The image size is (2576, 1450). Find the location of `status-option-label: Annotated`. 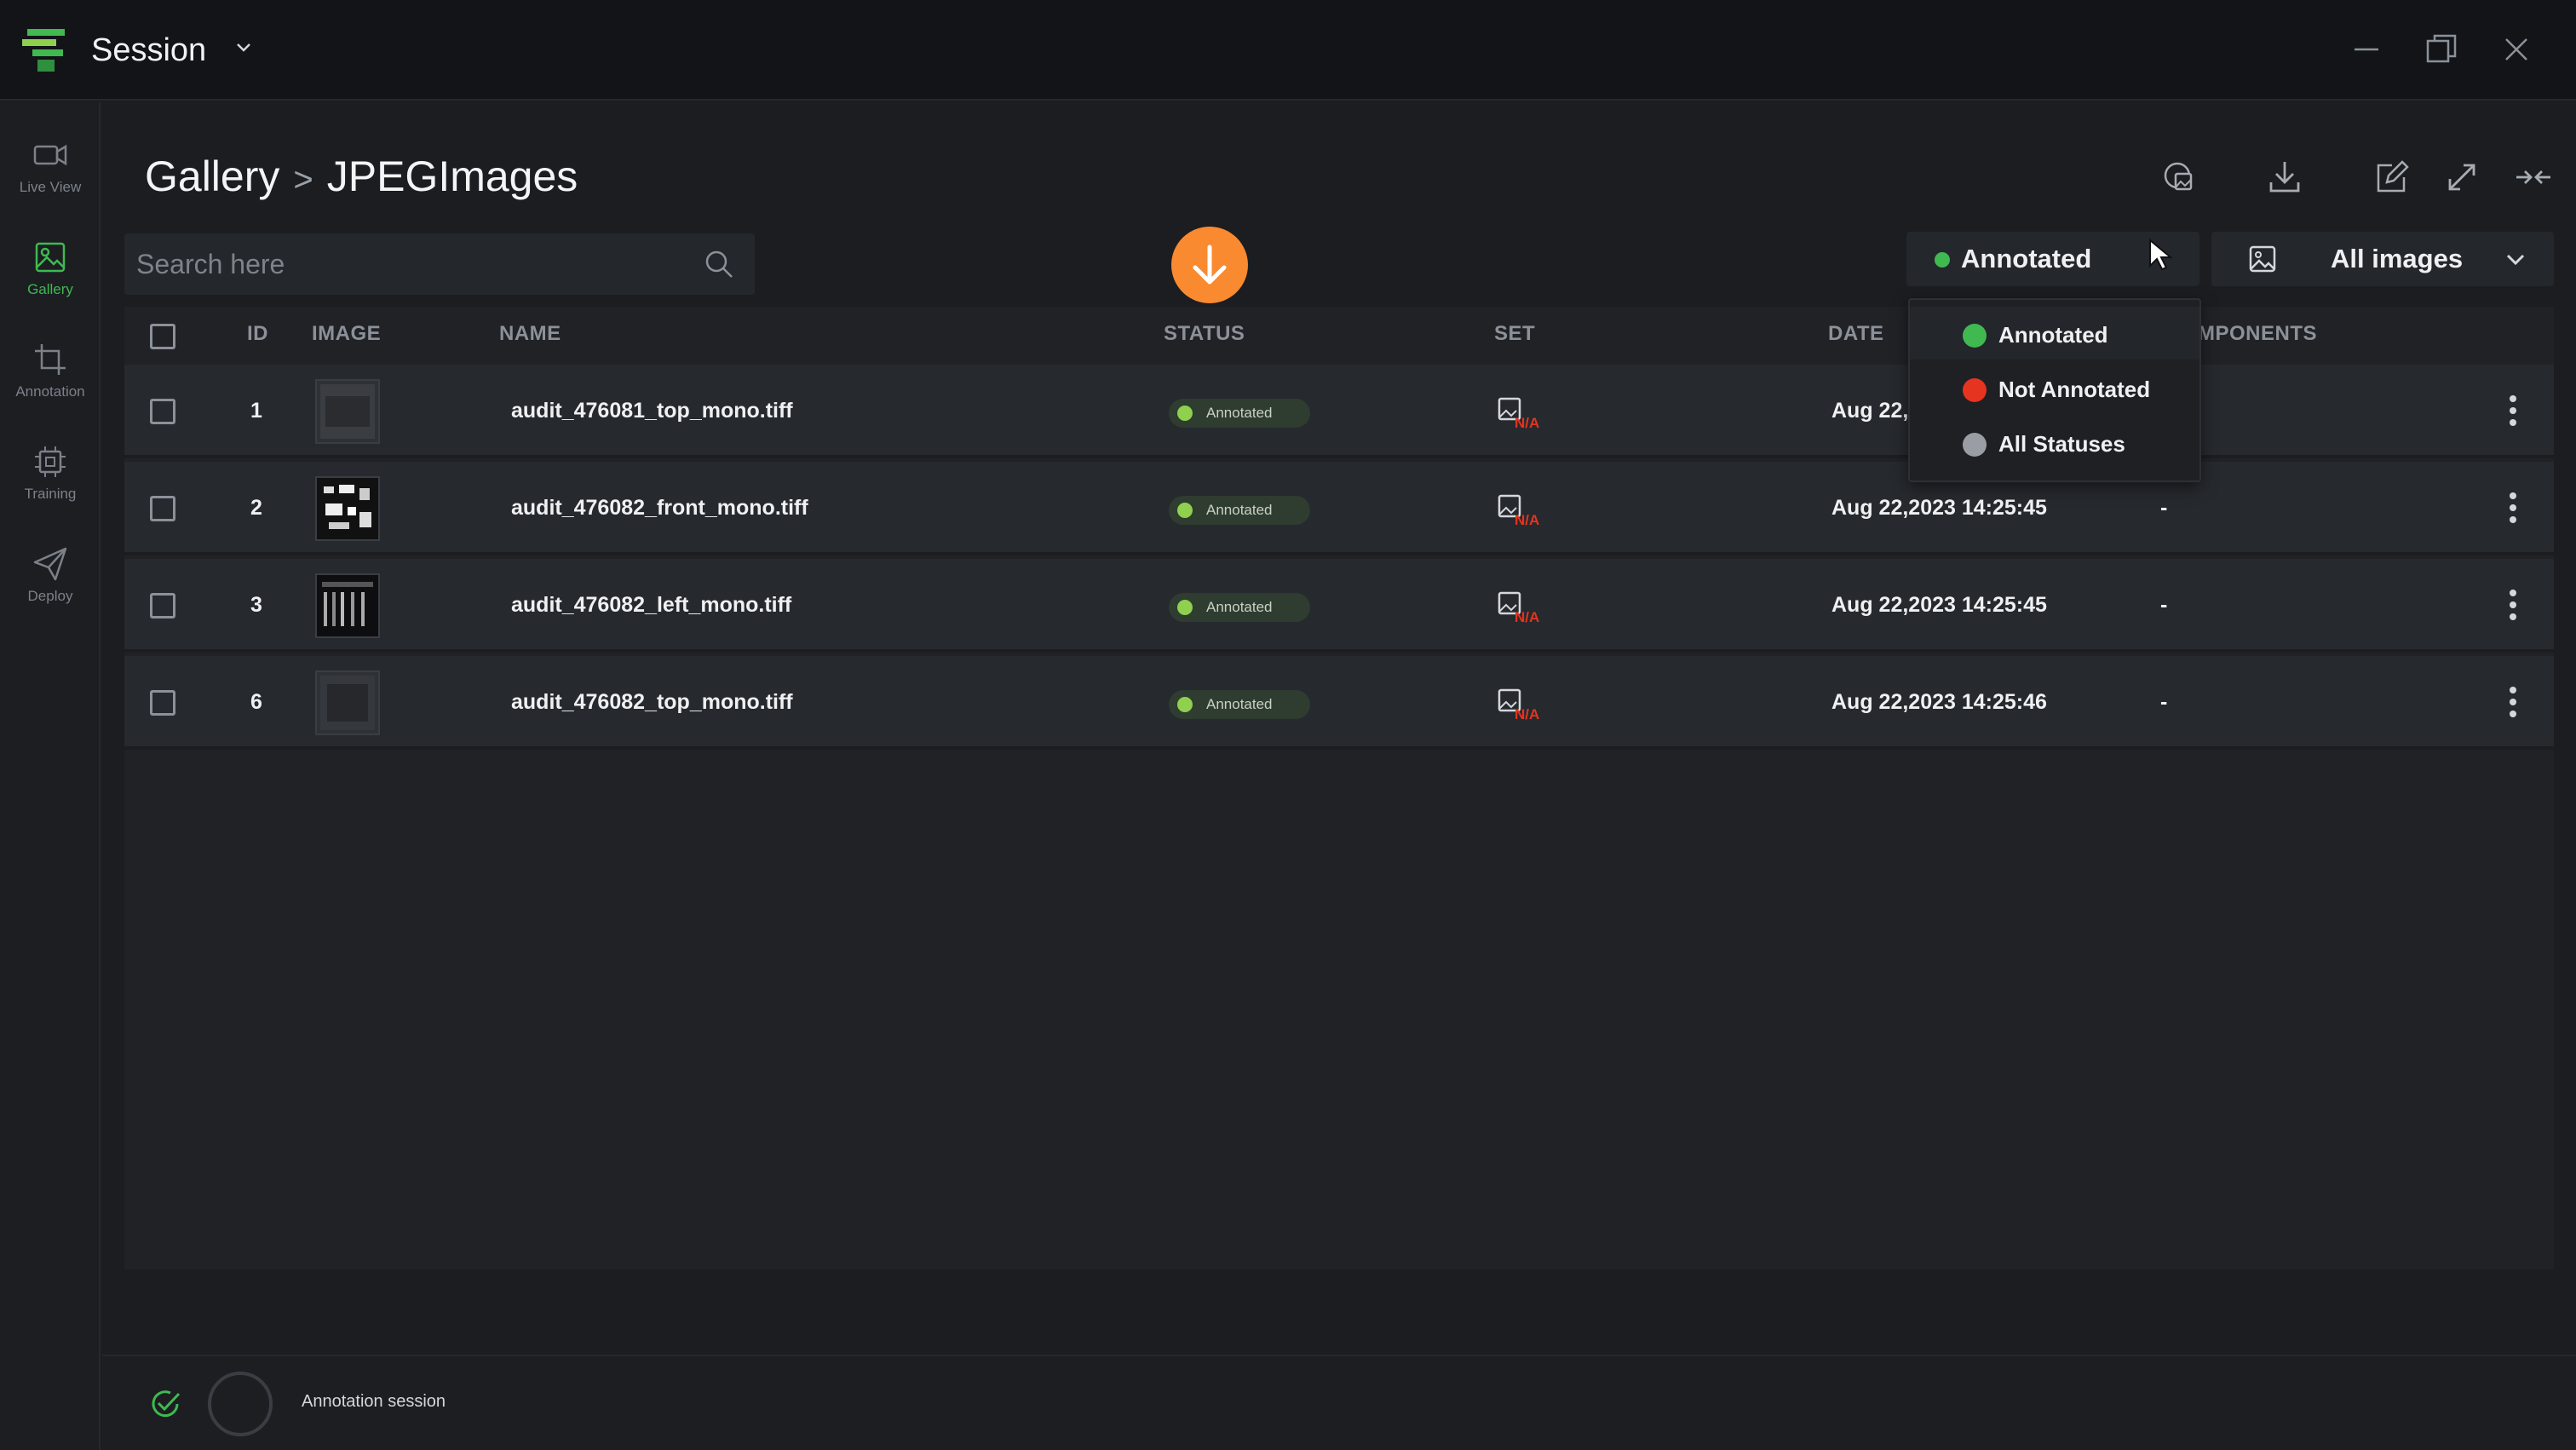

status-option-label: Annotated is located at coordinates (2053, 335).